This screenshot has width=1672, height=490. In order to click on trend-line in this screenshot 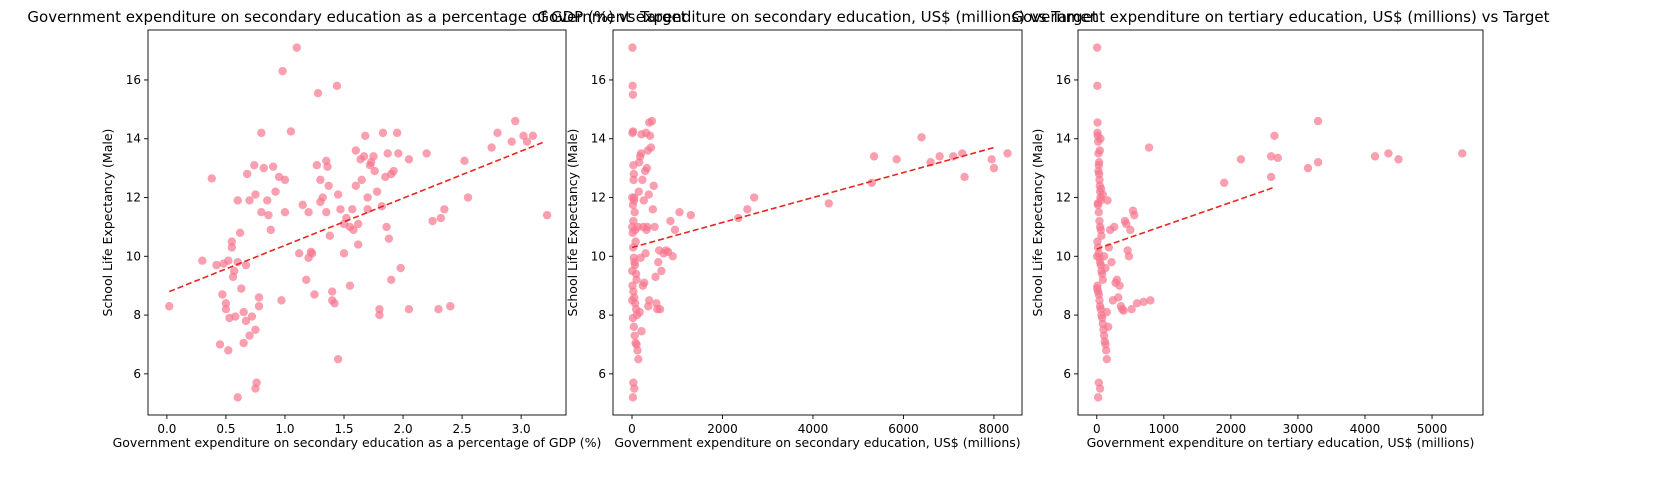, I will do `click(357, 216)`.